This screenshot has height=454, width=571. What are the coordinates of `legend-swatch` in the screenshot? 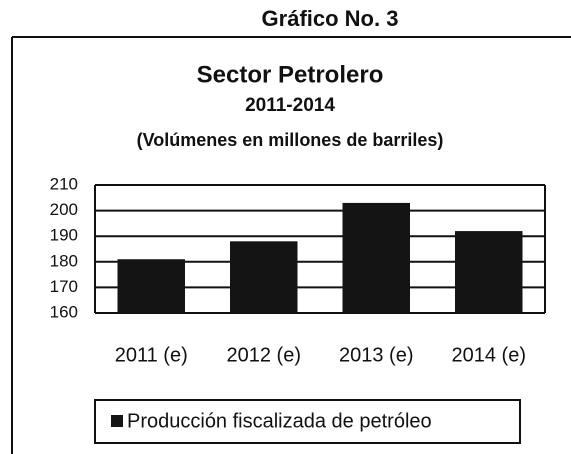 It's located at (117, 421).